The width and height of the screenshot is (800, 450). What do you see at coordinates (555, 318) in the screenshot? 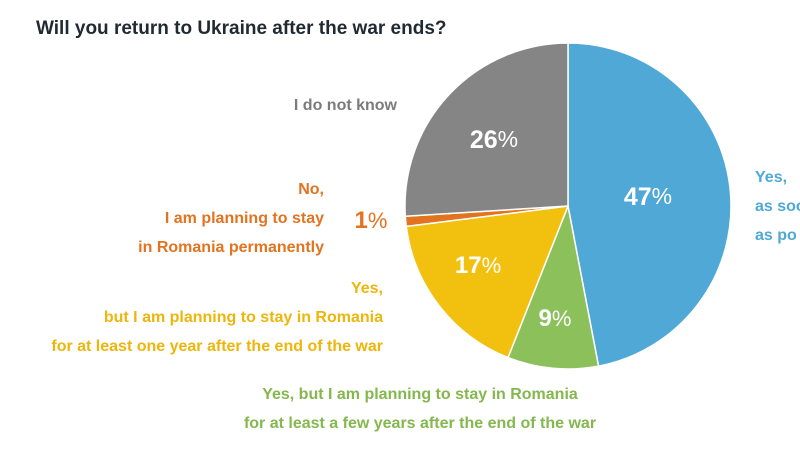
I see `value-label-yes-but-i-am-planning-to-stay-in-romania: 9%` at bounding box center [555, 318].